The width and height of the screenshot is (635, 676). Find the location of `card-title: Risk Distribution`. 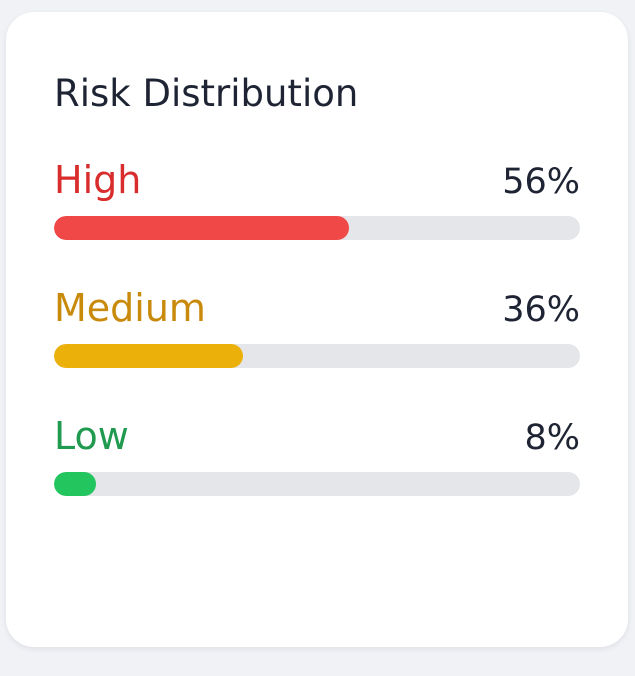

card-title: Risk Distribution is located at coordinates (206, 93).